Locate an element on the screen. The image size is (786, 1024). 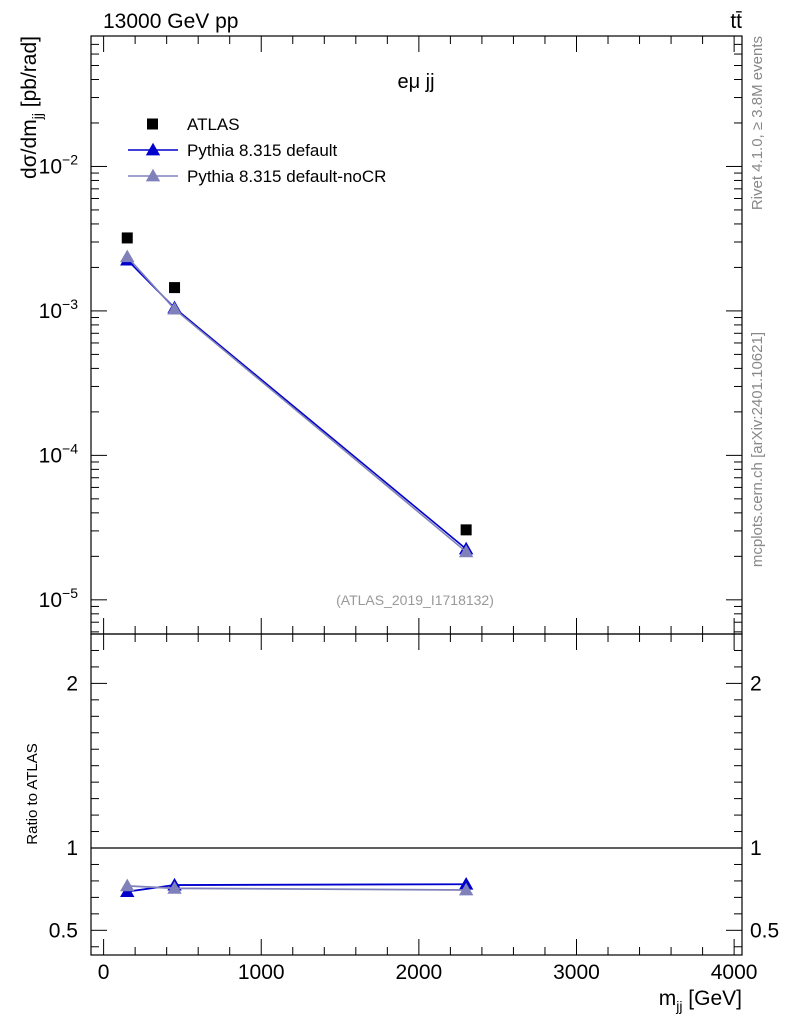
mcplots-label: mcplots.cern.ch [arXiv:2401.10621] is located at coordinates (757, 449).